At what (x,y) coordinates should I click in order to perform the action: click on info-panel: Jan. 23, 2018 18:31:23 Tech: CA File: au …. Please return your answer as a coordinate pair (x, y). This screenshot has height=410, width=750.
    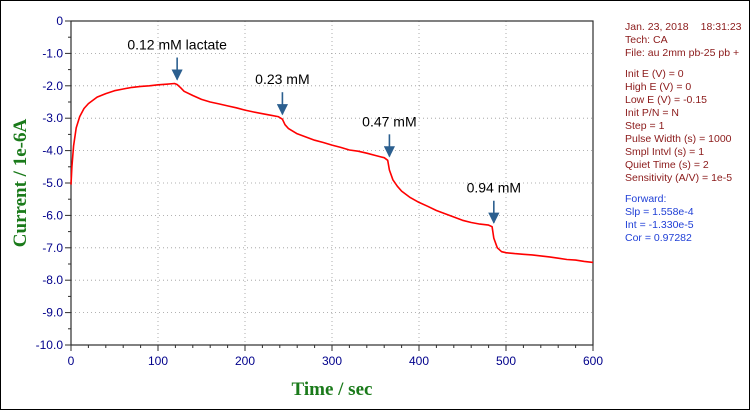
    Looking at the image, I should click on (687, 133).